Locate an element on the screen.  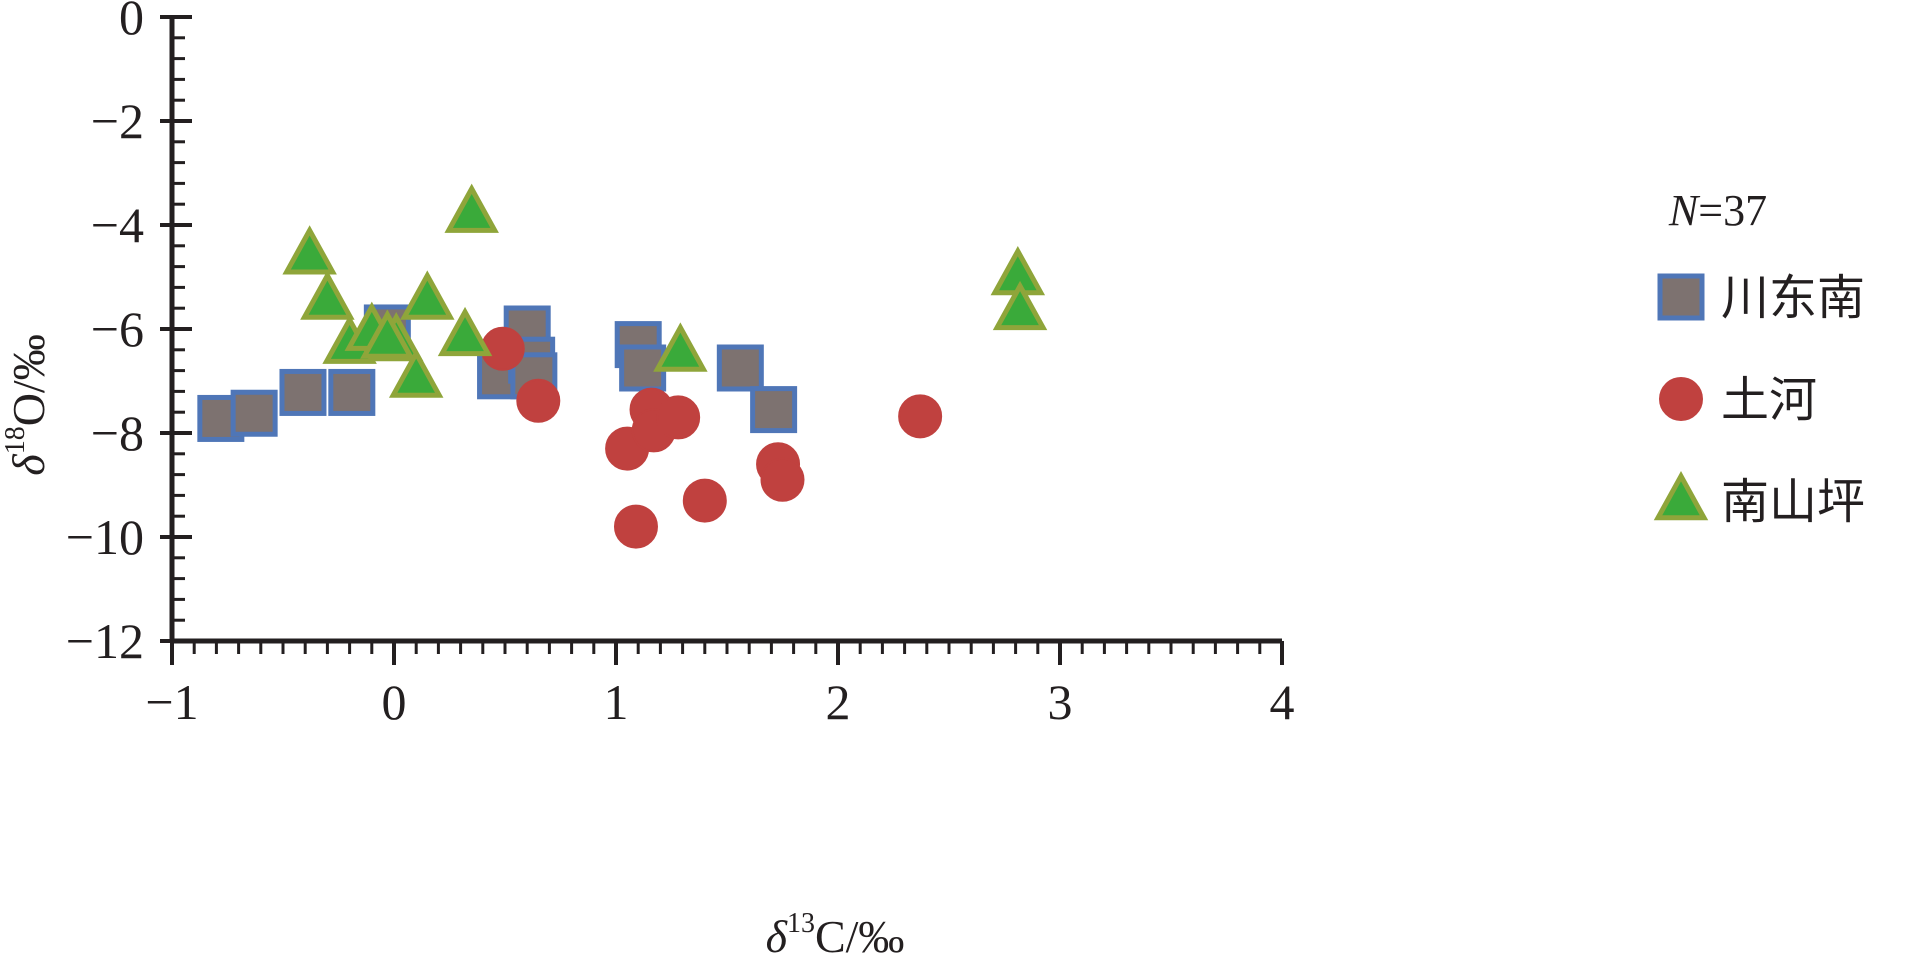
y-axis-title-superscript: 18 is located at coordinates (15, 440).